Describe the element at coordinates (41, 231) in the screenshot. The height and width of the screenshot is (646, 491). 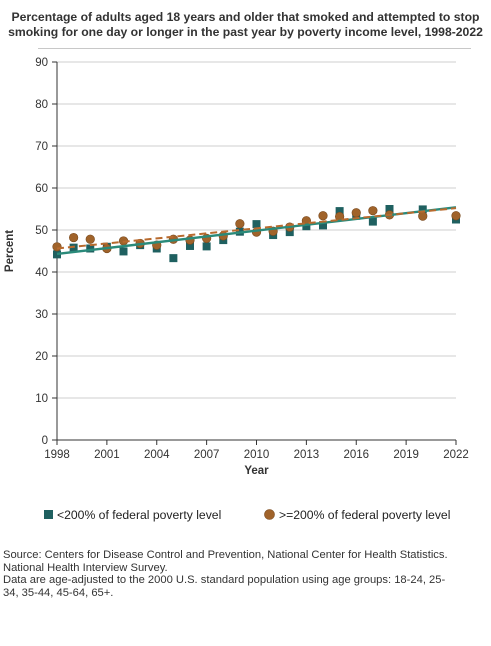
I see `y-tick-label: 50` at that location.